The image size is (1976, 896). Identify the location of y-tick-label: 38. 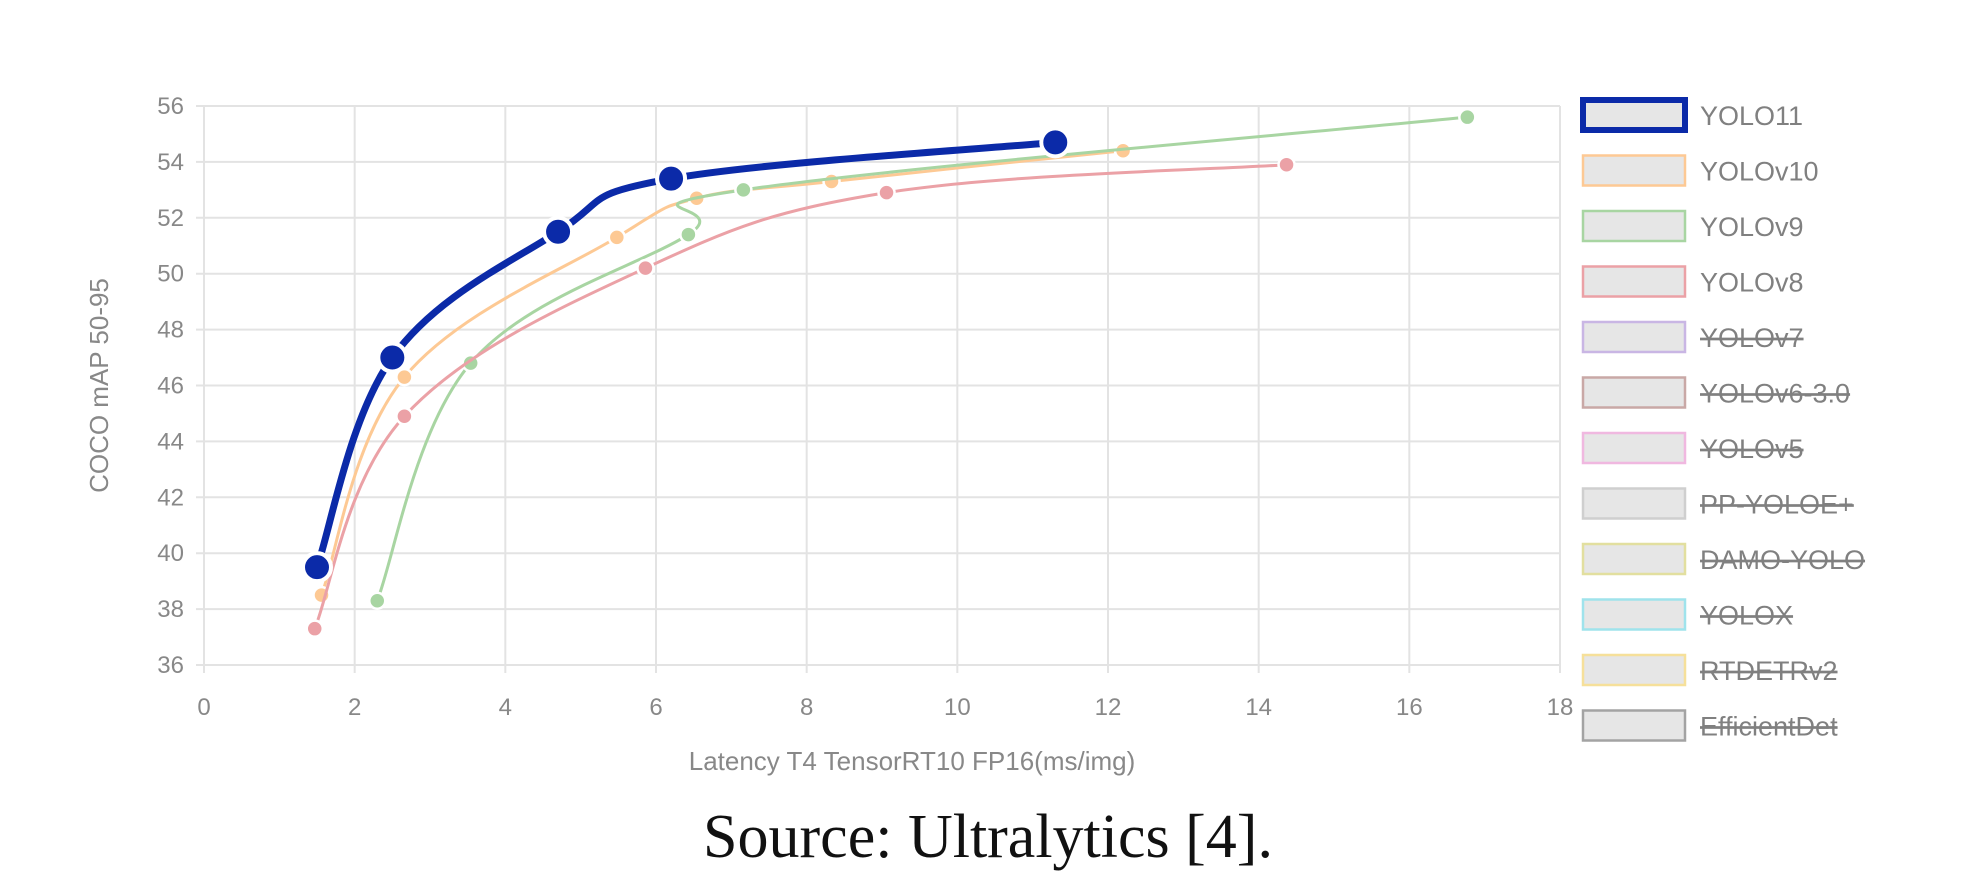
(170, 609).